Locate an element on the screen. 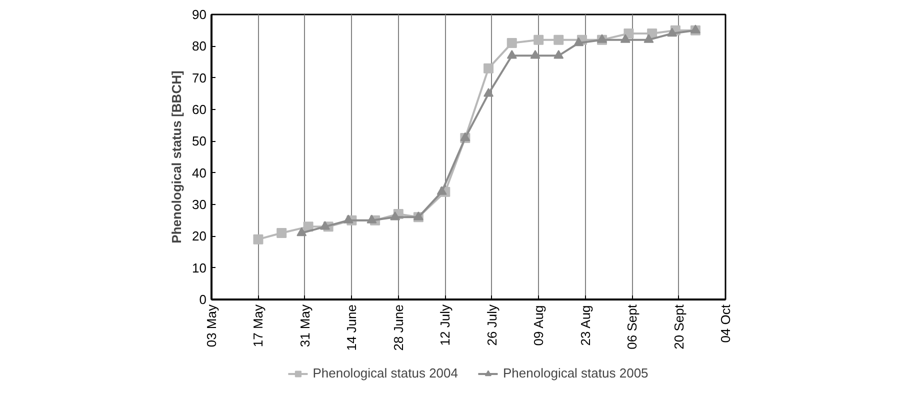  y-tick-label: 40 is located at coordinates (199, 172).